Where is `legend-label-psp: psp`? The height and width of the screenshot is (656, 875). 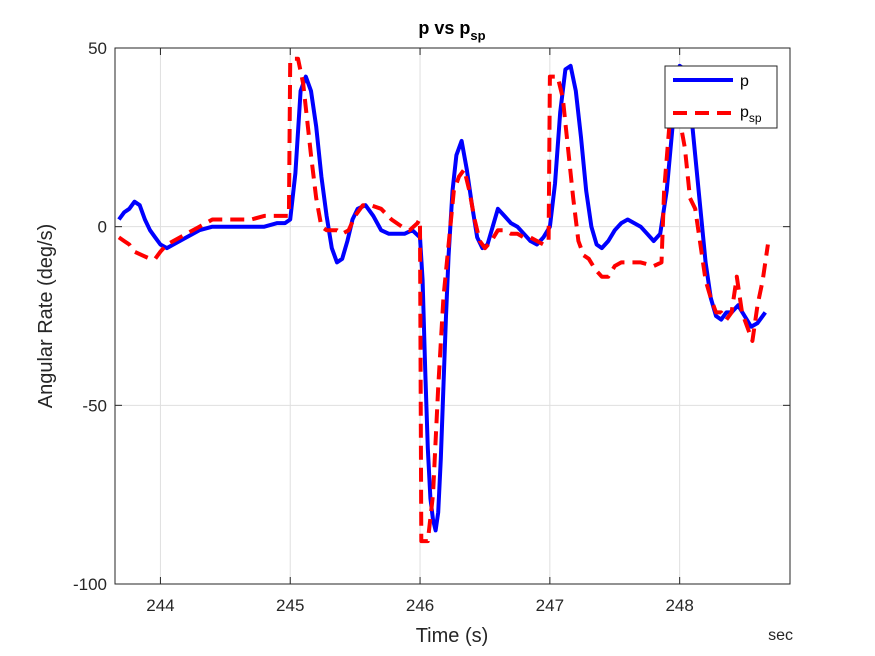
legend-label-psp: psp is located at coordinates (751, 114).